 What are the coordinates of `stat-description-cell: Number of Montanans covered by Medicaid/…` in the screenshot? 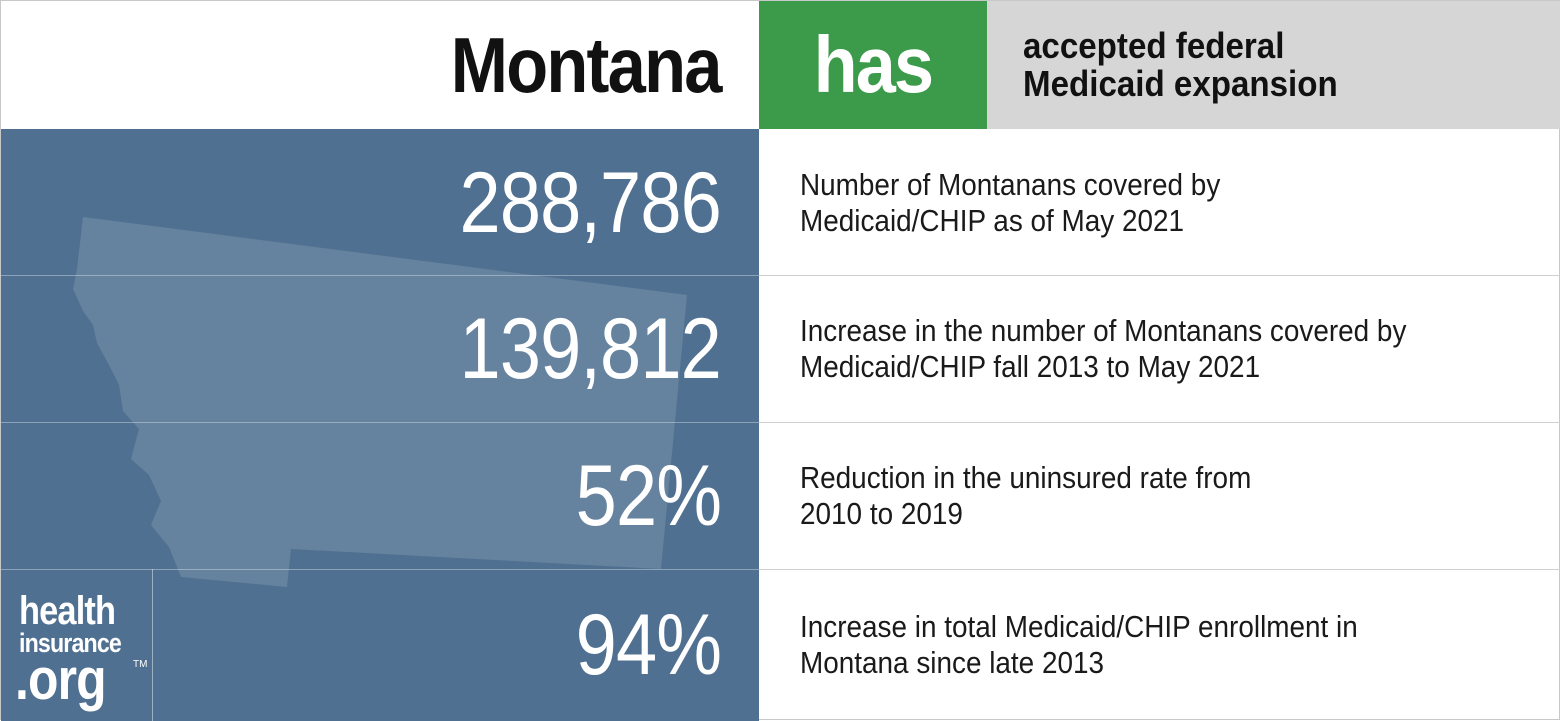 It's located at (1159, 203).